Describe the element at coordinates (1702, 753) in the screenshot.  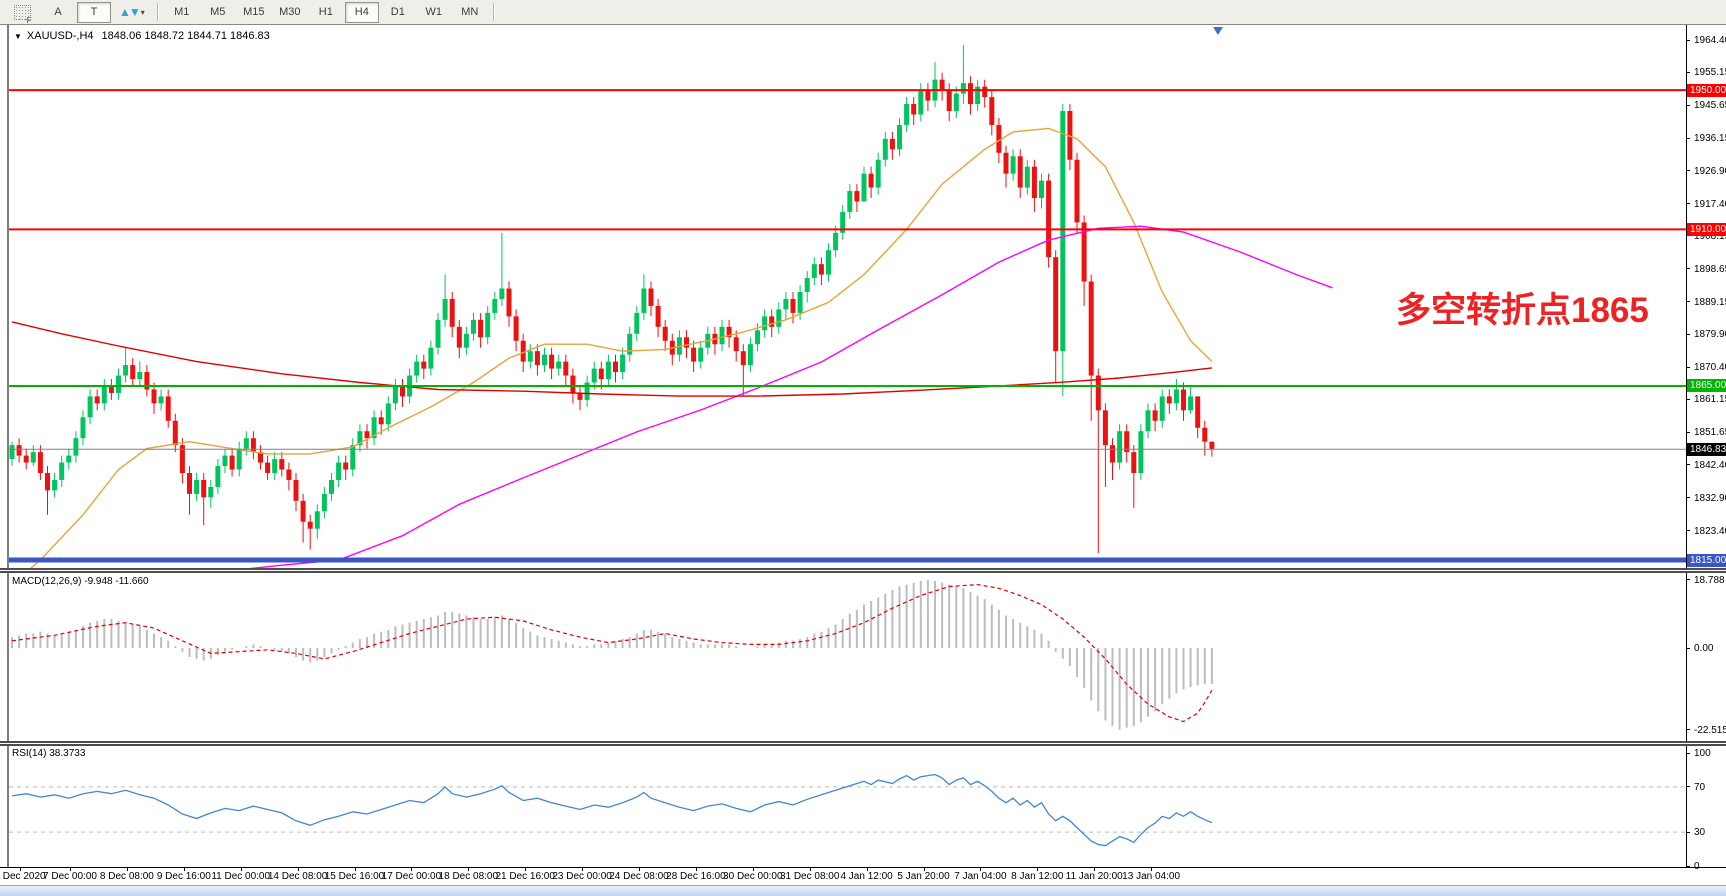
I see `rsi-tick-label: 100` at that location.